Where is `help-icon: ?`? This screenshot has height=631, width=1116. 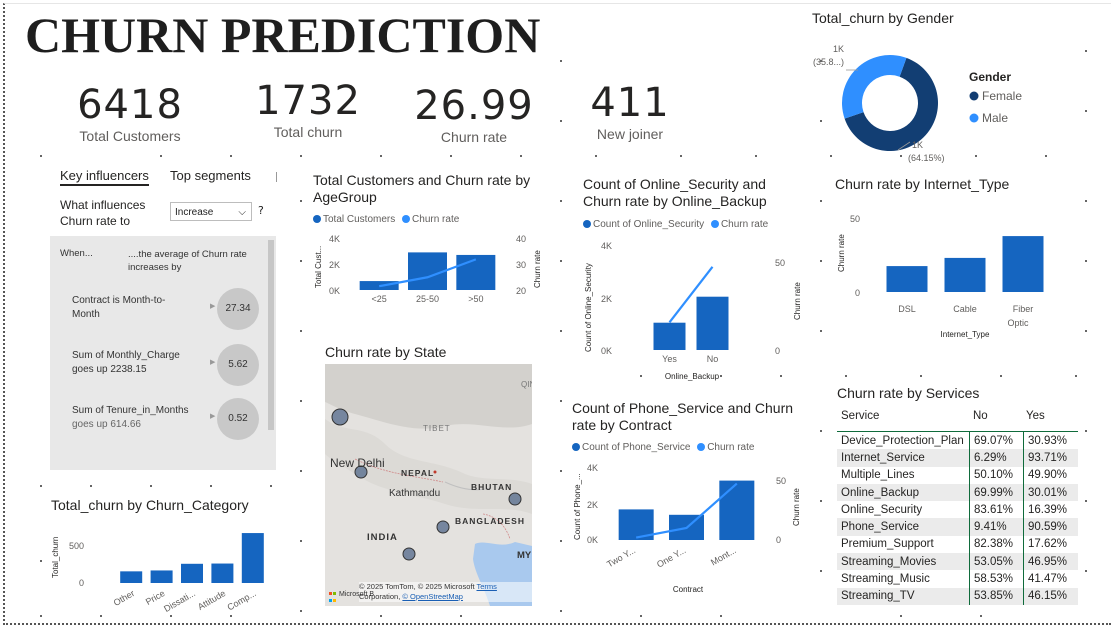
help-icon: ? is located at coordinates (261, 210).